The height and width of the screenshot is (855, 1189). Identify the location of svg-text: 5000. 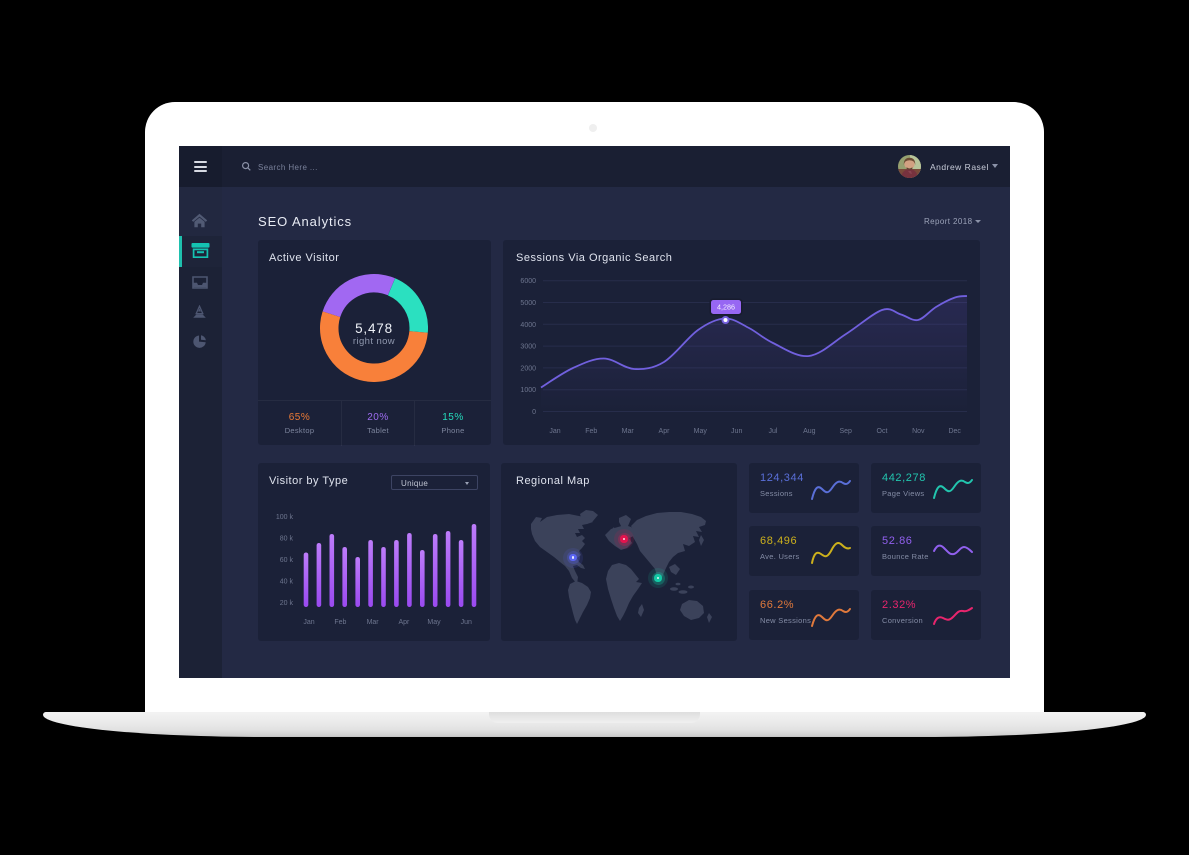
(528, 303).